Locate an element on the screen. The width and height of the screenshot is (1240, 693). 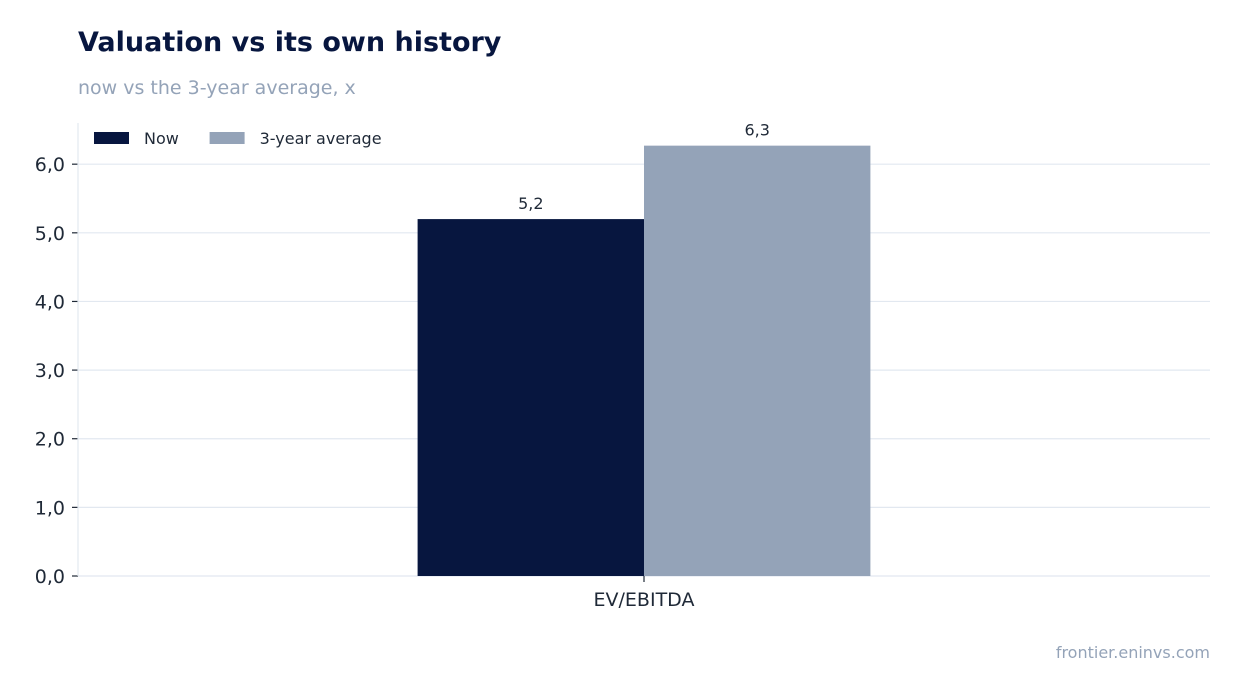
y-tick-label: 4,0 is located at coordinates (50, 302).